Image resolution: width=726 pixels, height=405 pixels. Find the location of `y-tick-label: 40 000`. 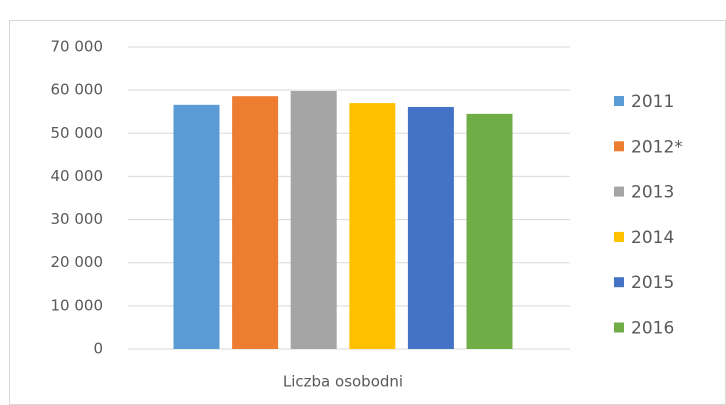

y-tick-label: 40 000 is located at coordinates (77, 176).